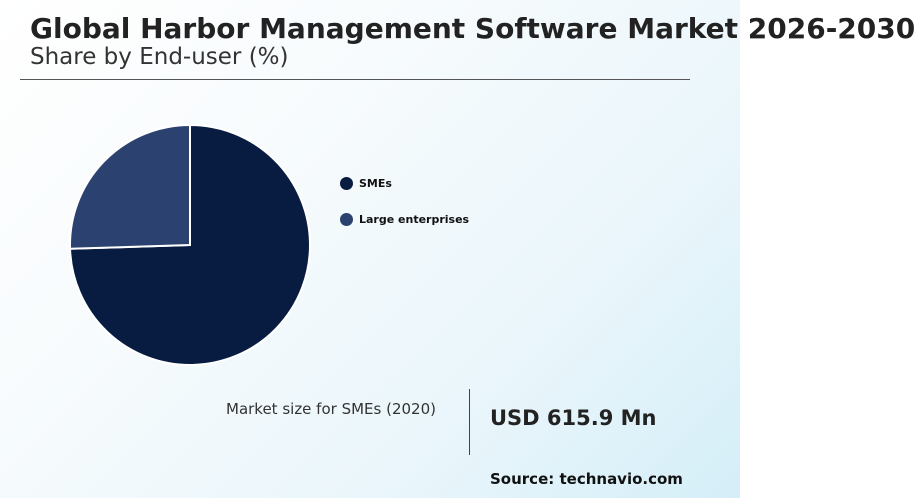 The image size is (916, 498). Describe the element at coordinates (414, 219) in the screenshot. I see `legend-label: Large enterprises` at that location.